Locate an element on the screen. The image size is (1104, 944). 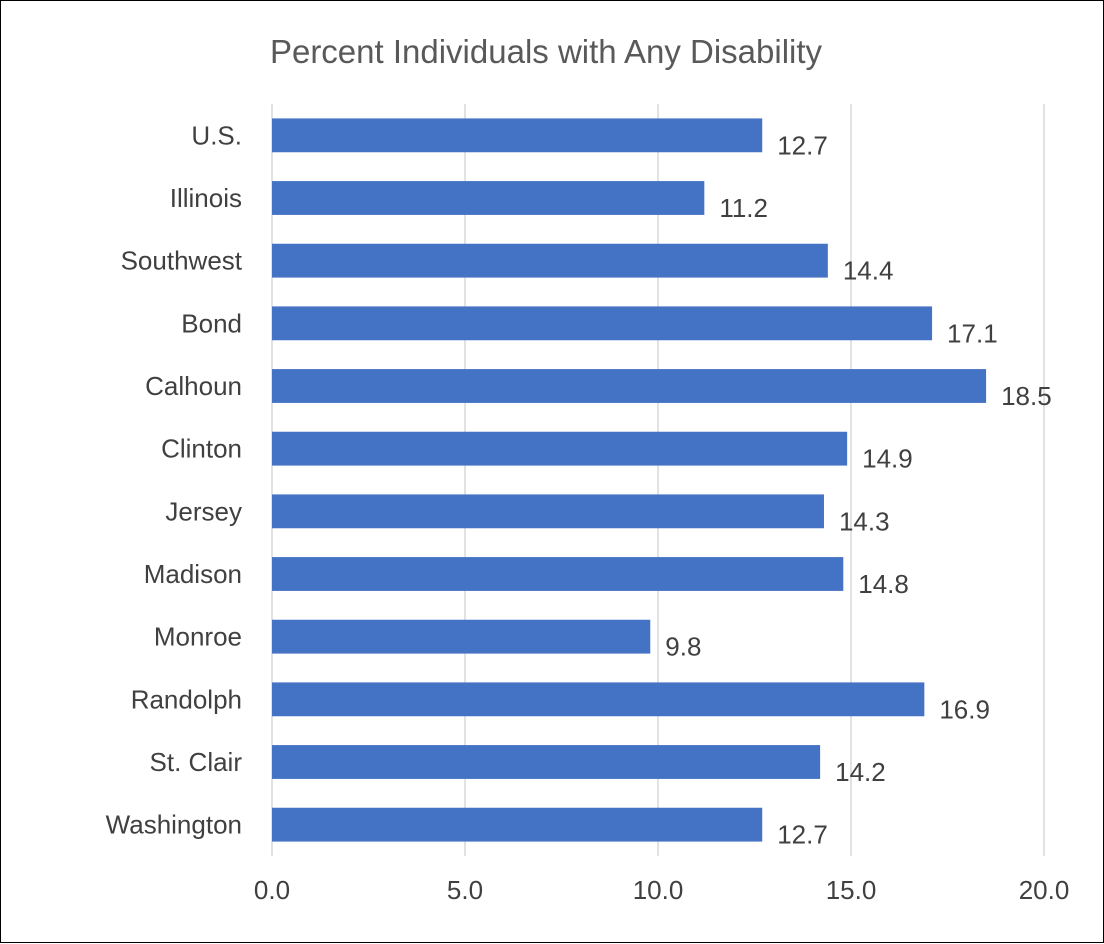
category-label: Clinton is located at coordinates (201, 449).